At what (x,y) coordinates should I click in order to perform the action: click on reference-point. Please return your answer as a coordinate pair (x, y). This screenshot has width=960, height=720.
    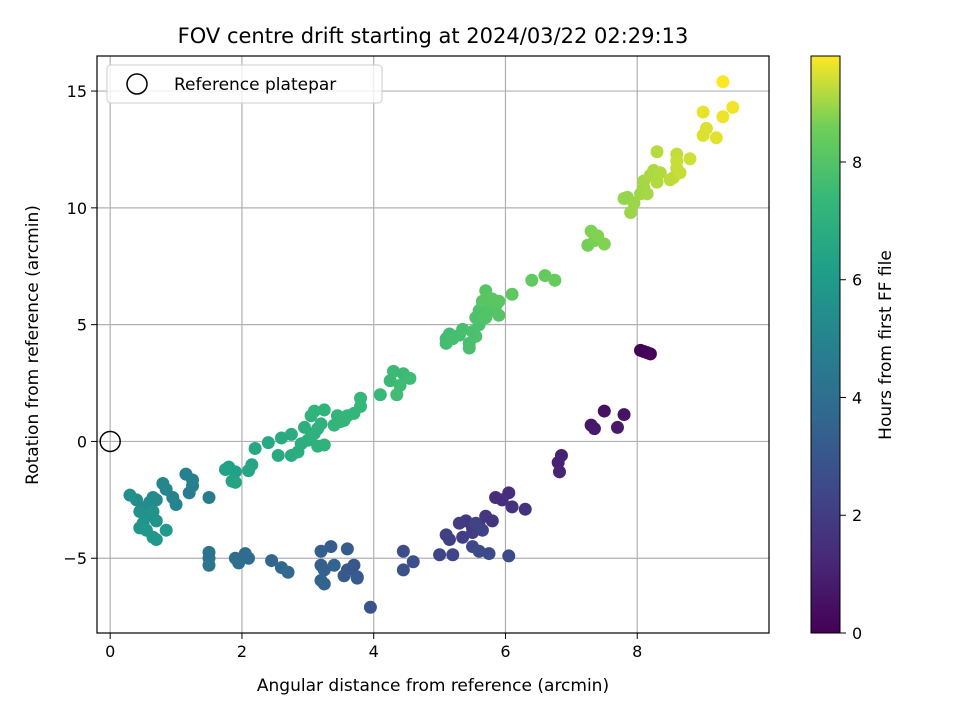
    Looking at the image, I should click on (110, 441).